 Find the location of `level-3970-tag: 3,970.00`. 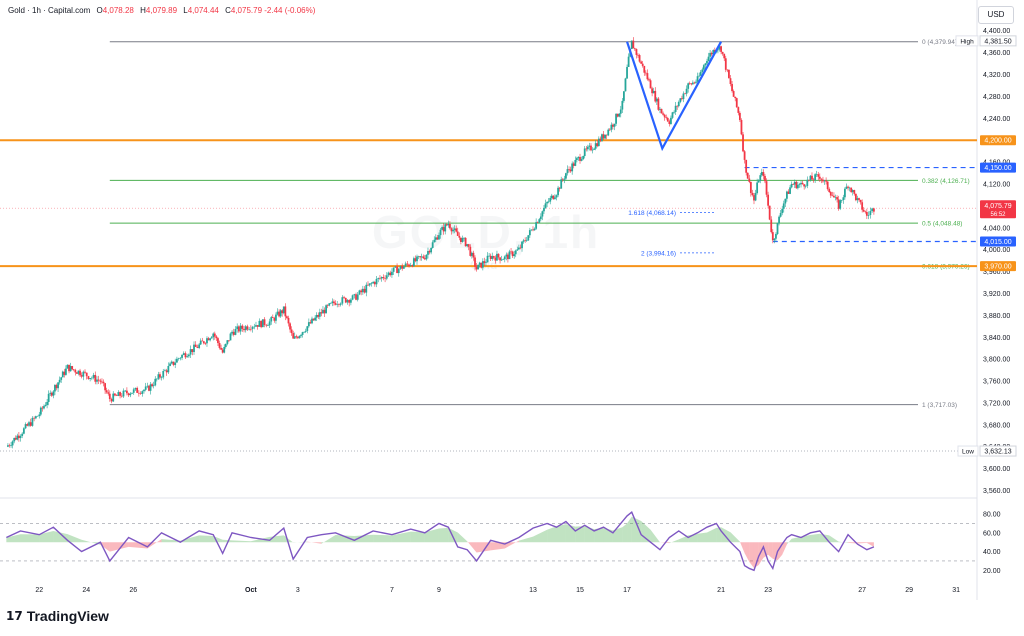

level-3970-tag: 3,970.00 is located at coordinates (997, 267).